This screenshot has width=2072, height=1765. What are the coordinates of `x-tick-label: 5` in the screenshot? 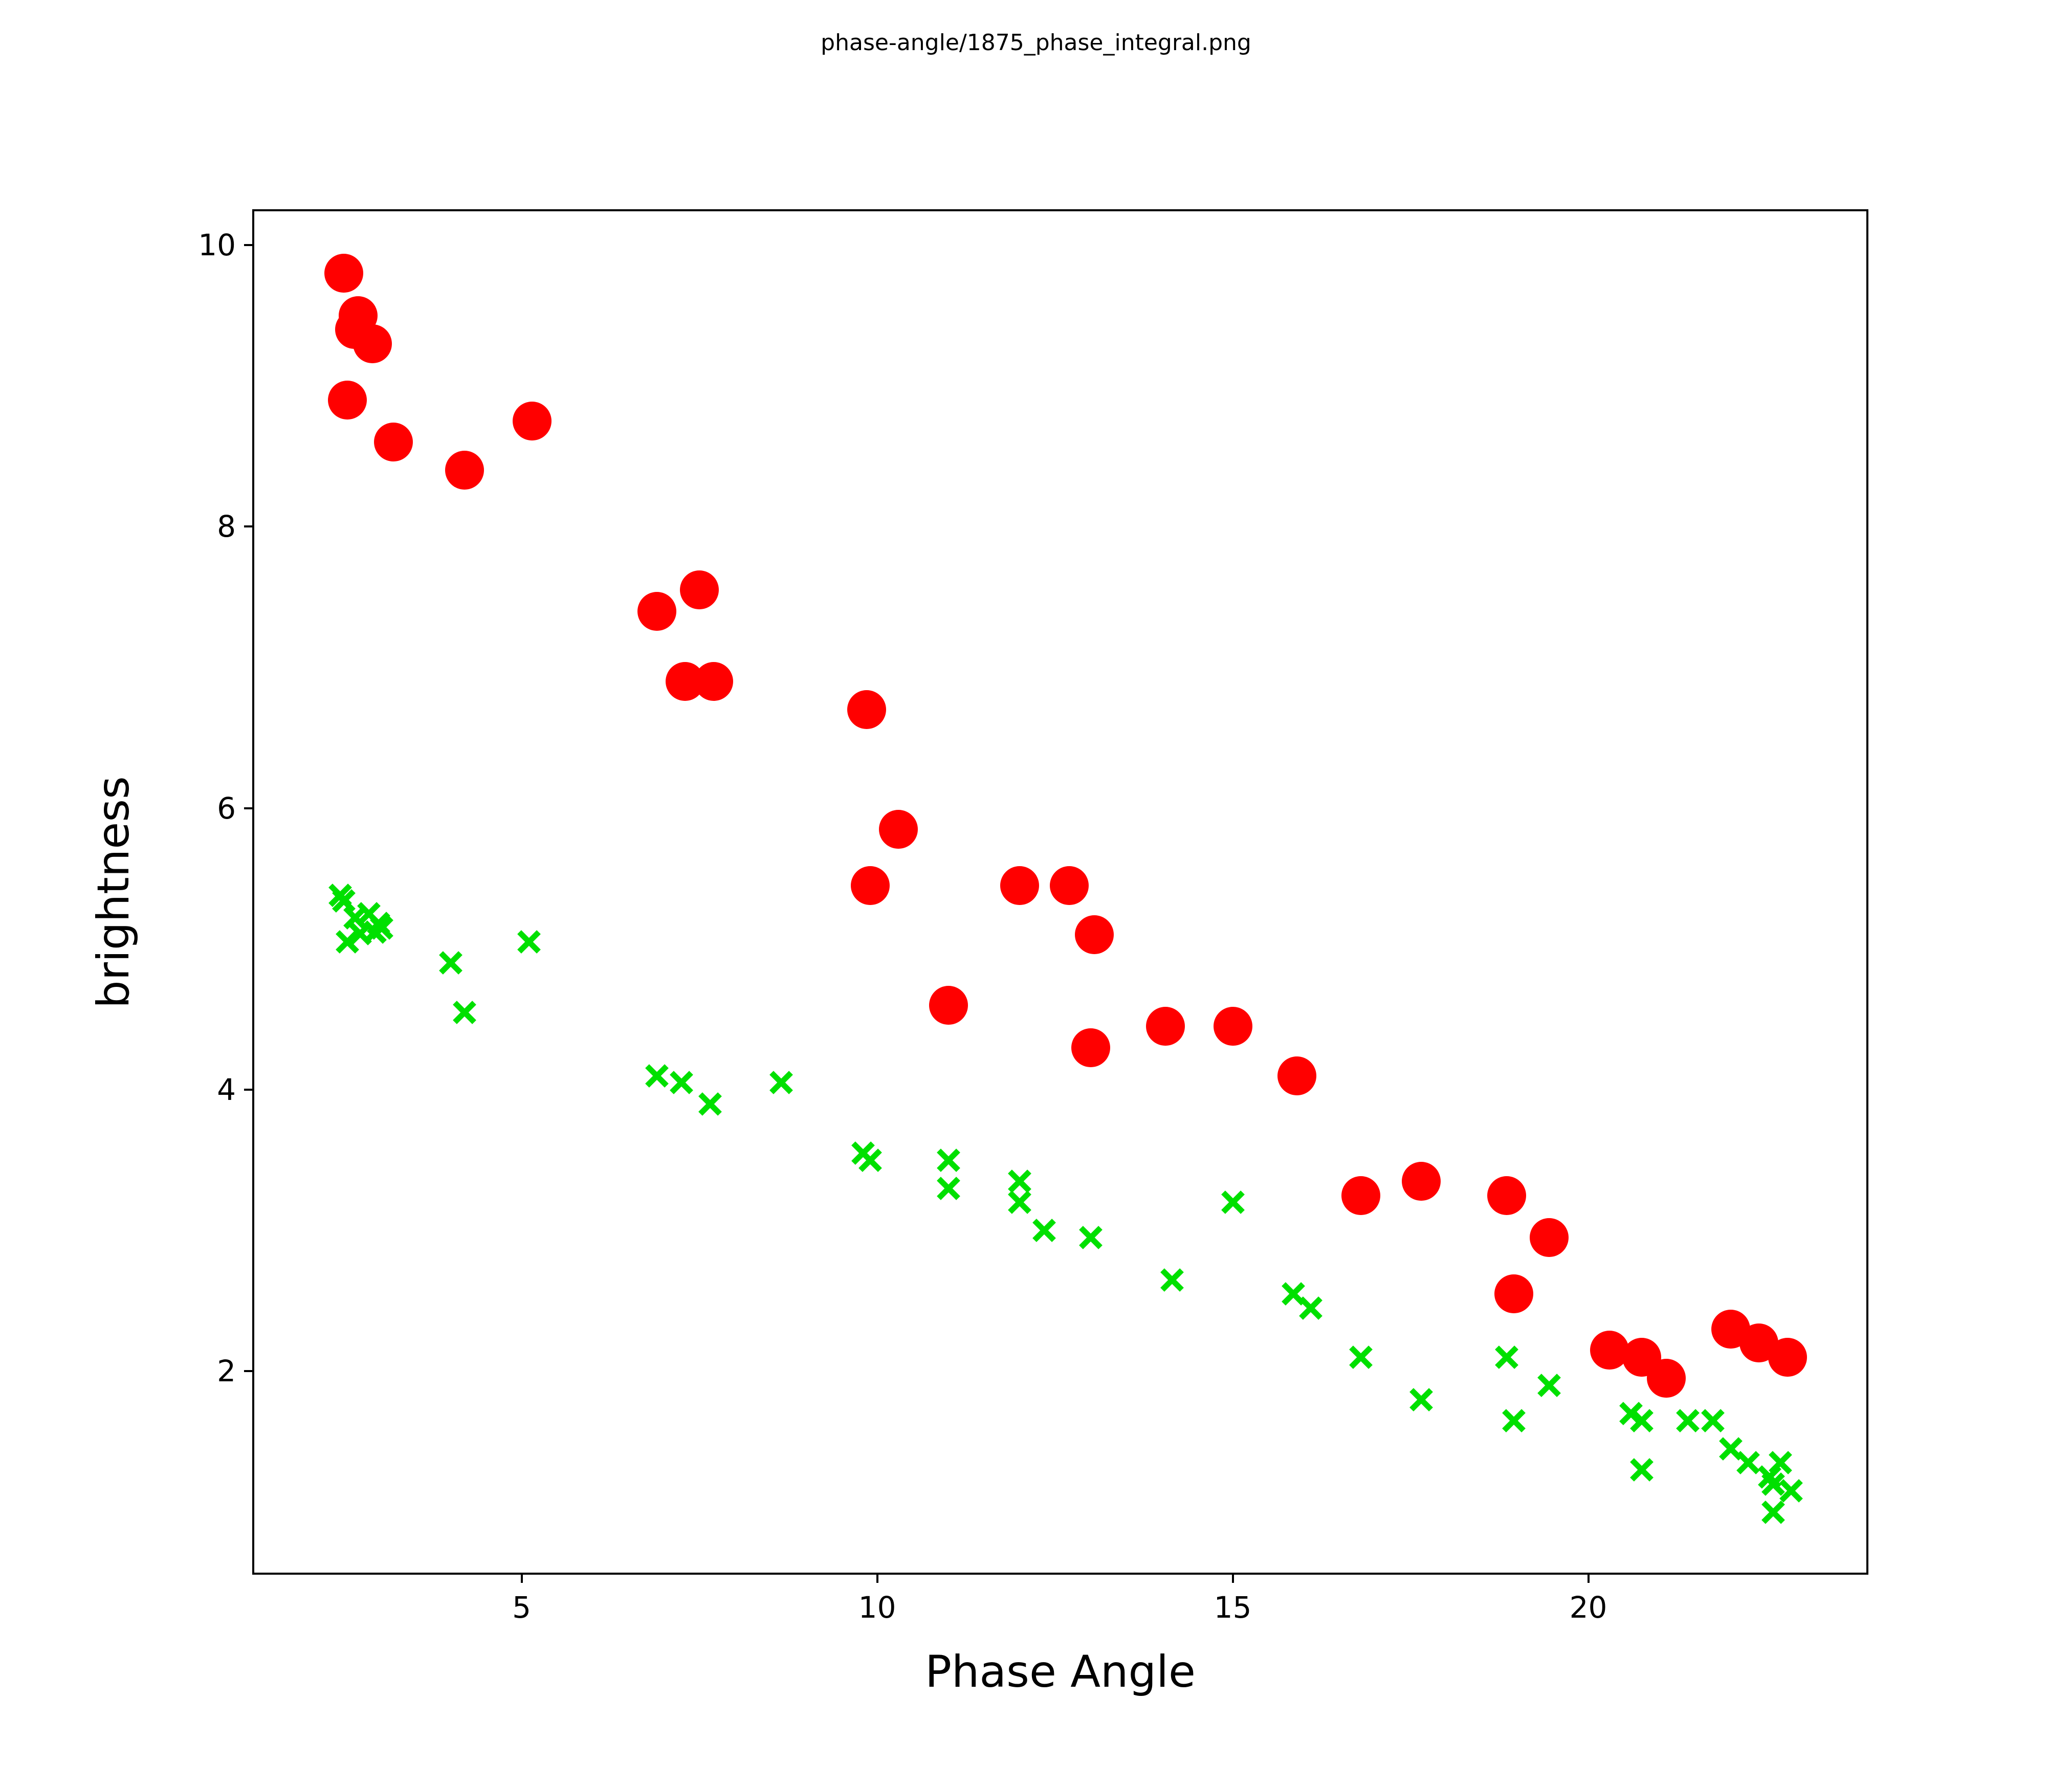 It's located at (522, 1607).